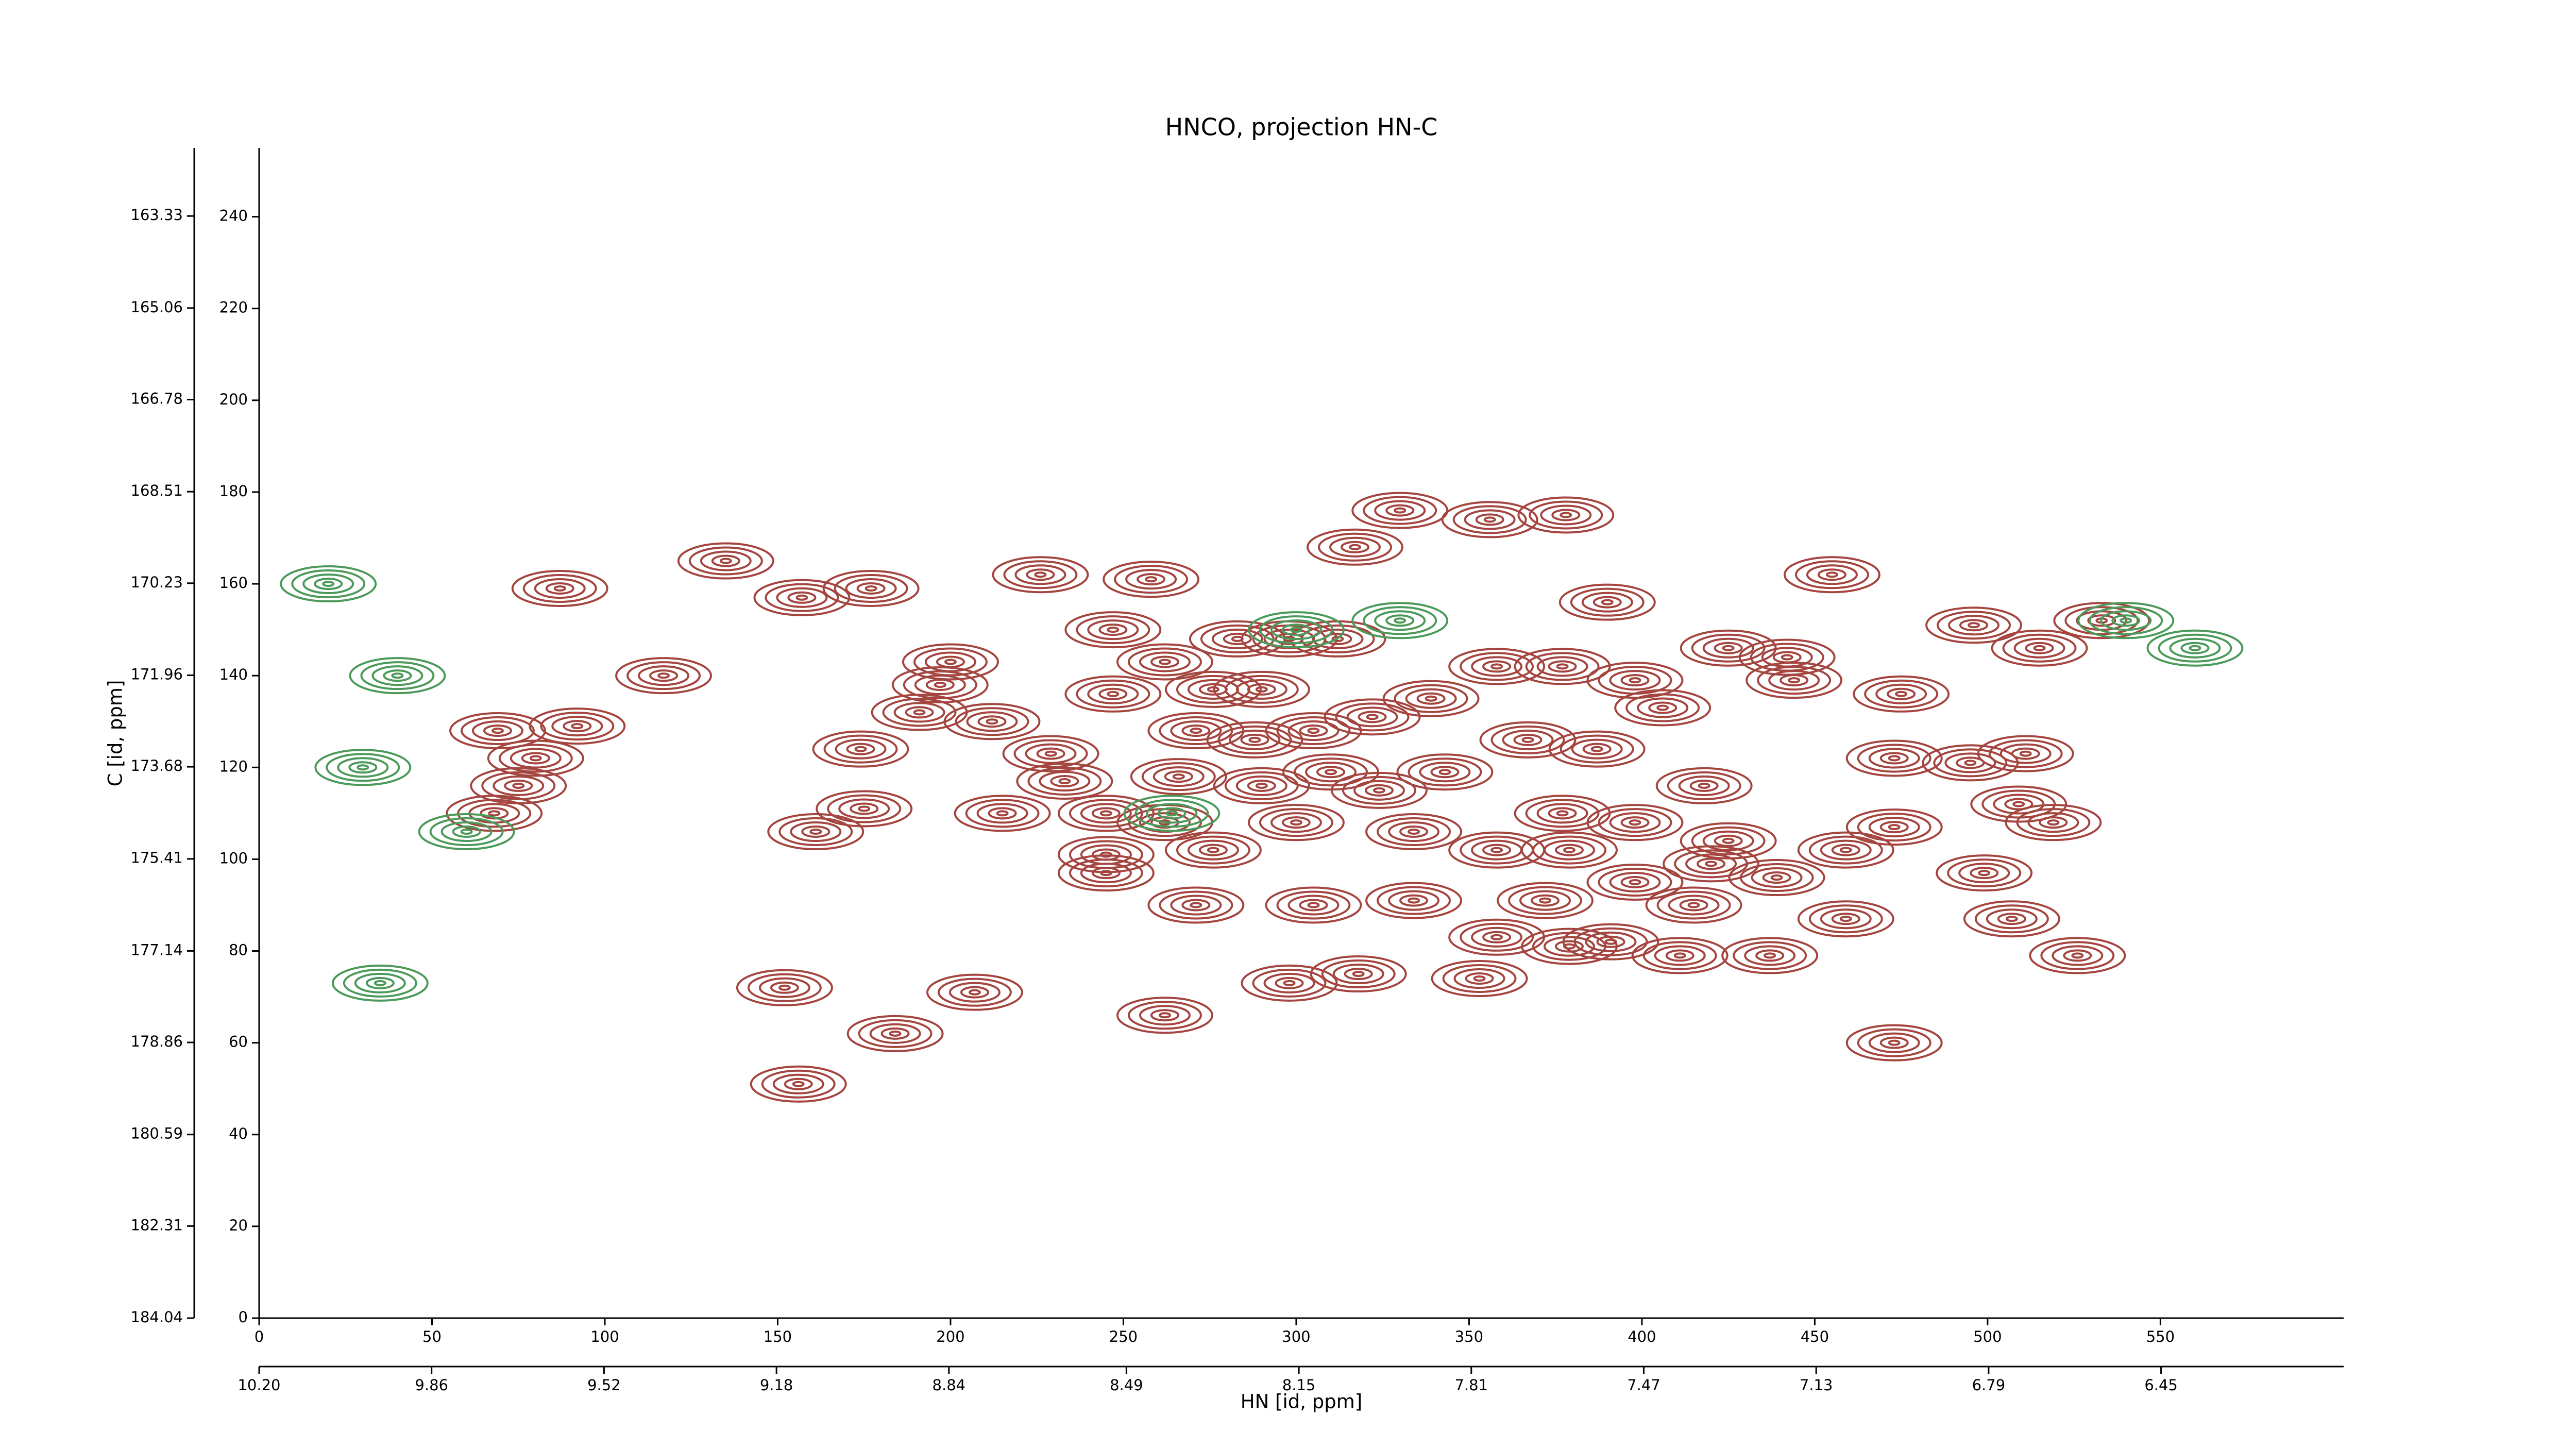 Image resolution: width=2576 pixels, height=1449 pixels. Describe the element at coordinates (157, 307) in the screenshot. I see `y2-tick-label: 165.06` at that location.